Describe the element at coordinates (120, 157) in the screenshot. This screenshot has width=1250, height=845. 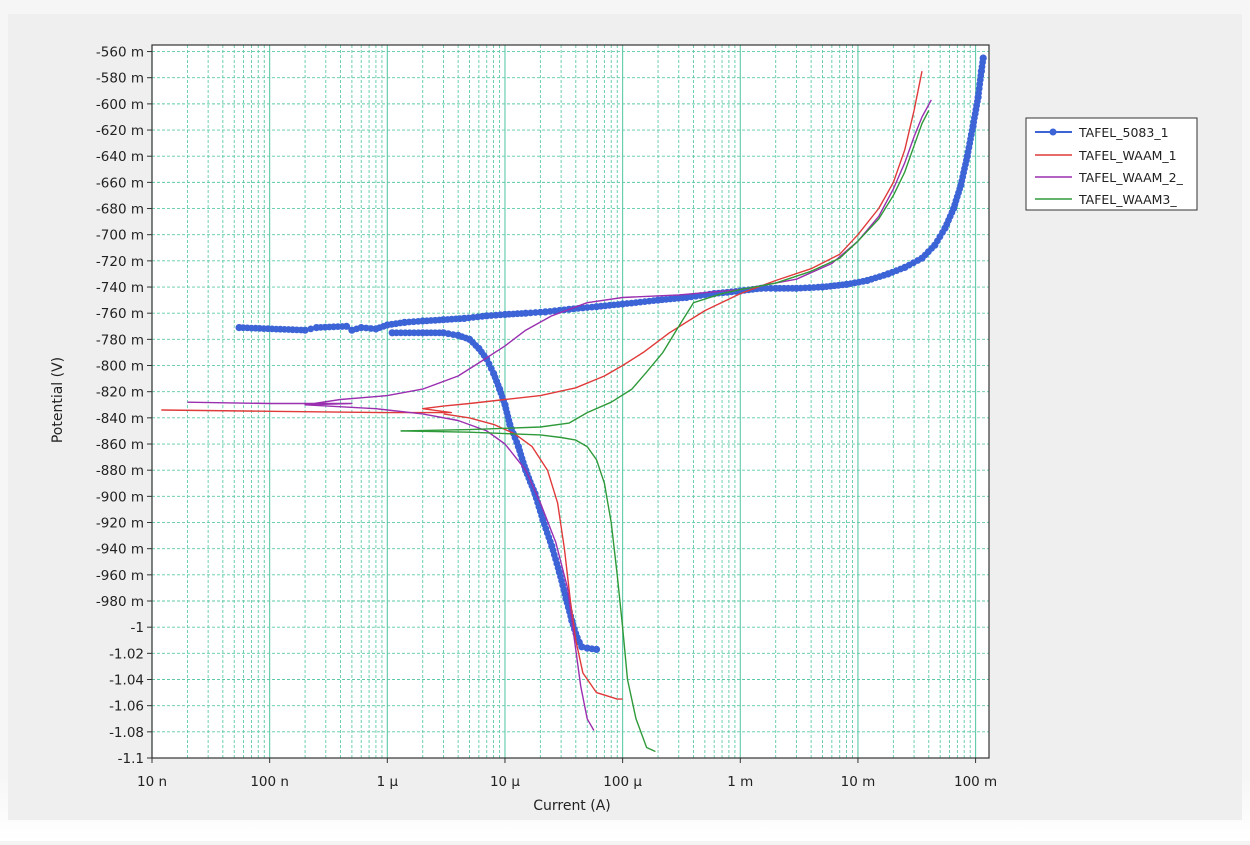
I see `y-tick-label: -640 m` at that location.